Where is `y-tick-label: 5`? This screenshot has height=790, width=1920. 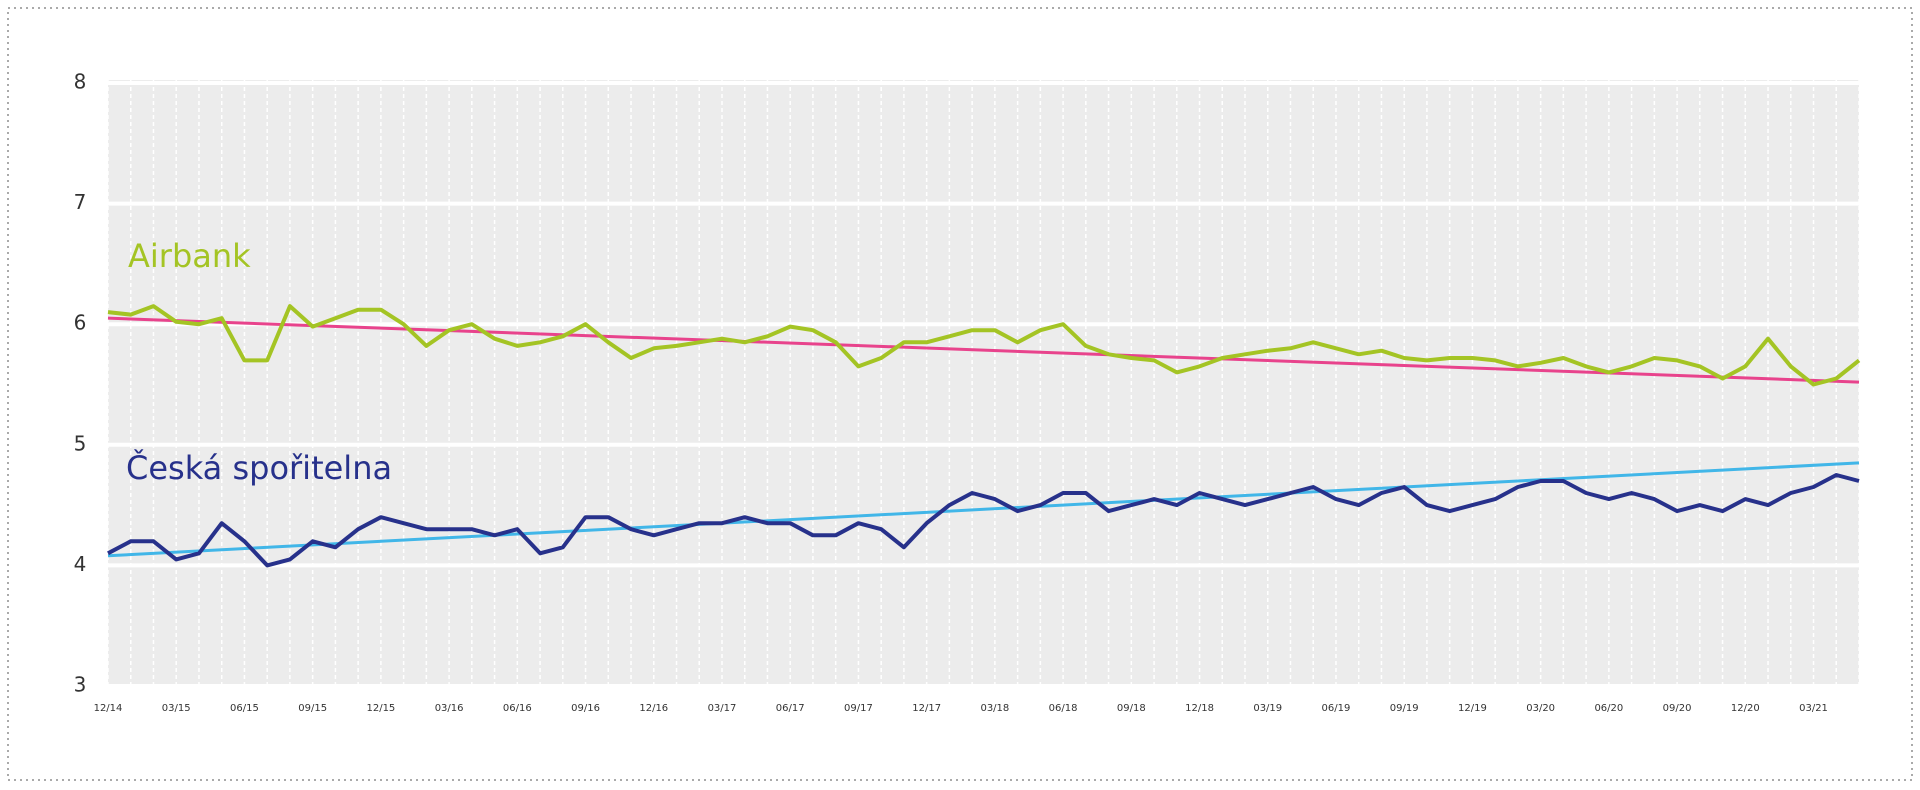 y-tick-label: 5 is located at coordinates (80, 443).